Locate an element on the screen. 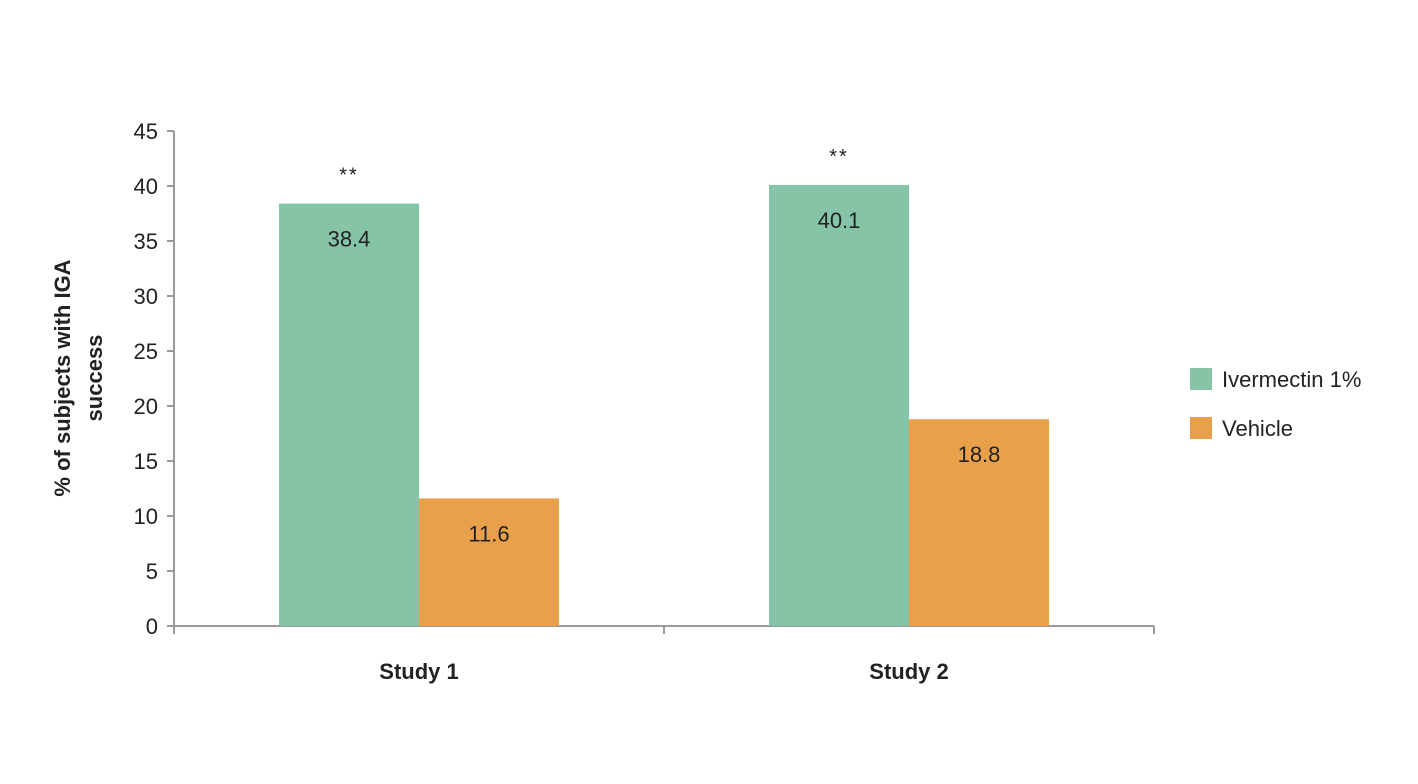 The image size is (1418, 784). y-tick-label: 15 is located at coordinates (146, 461).